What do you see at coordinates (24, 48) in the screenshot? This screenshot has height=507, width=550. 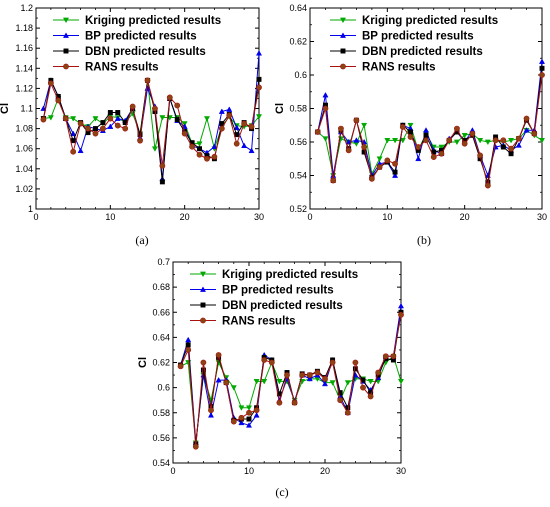 I see `y-tick-label: 1.16` at bounding box center [24, 48].